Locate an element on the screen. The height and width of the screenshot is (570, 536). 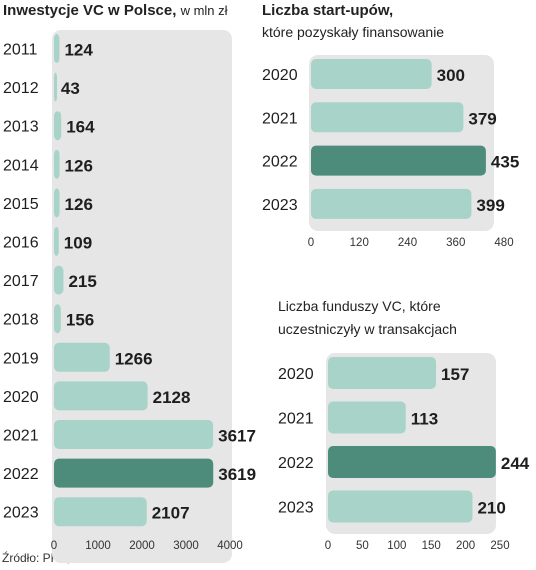
vc-funds-category-label: 2020 is located at coordinates (296, 374).